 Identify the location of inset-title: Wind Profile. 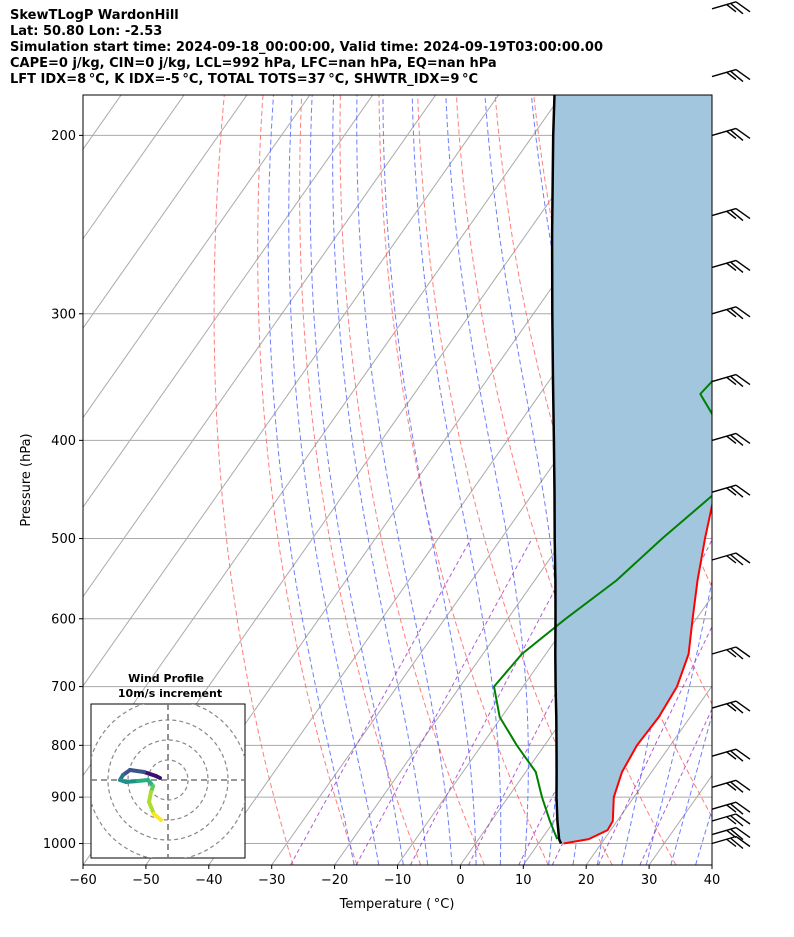
(166, 678).